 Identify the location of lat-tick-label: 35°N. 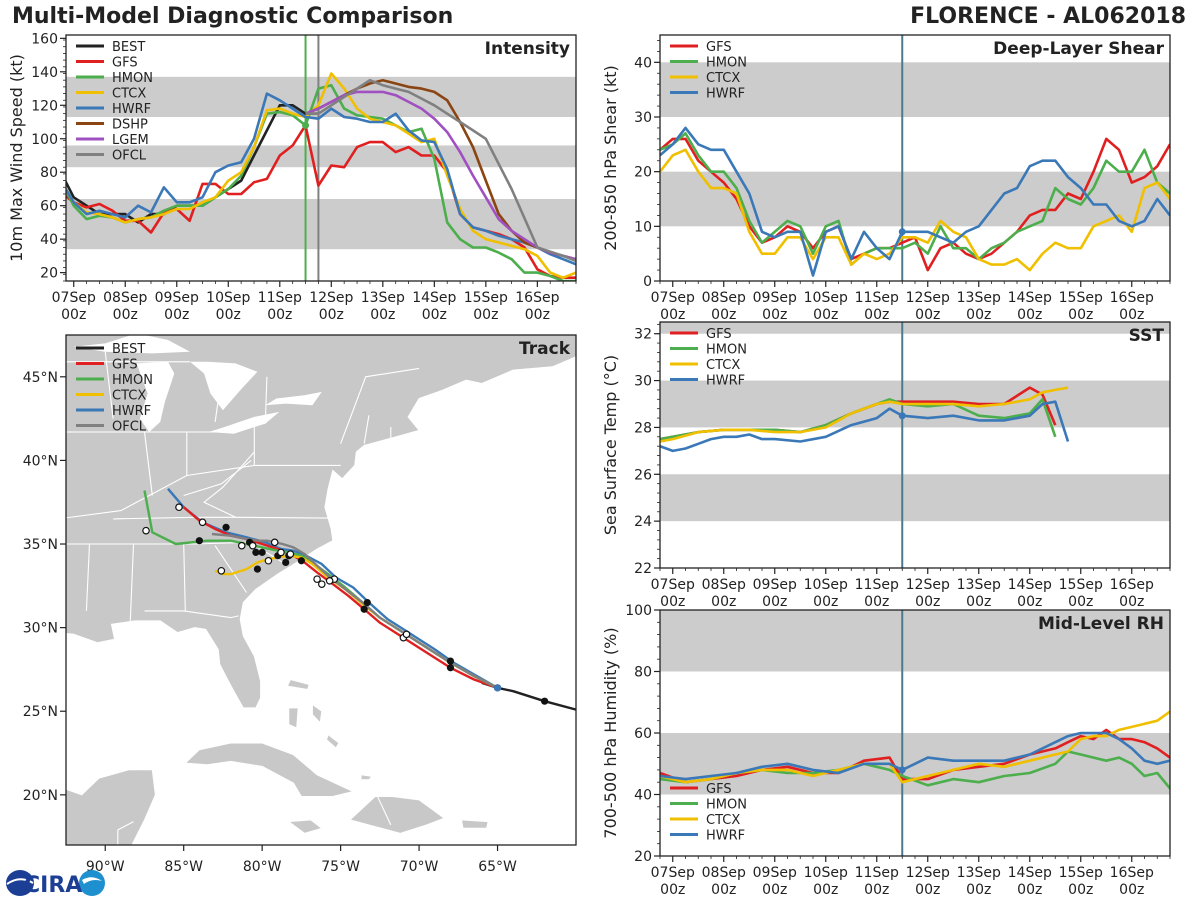
(40, 545).